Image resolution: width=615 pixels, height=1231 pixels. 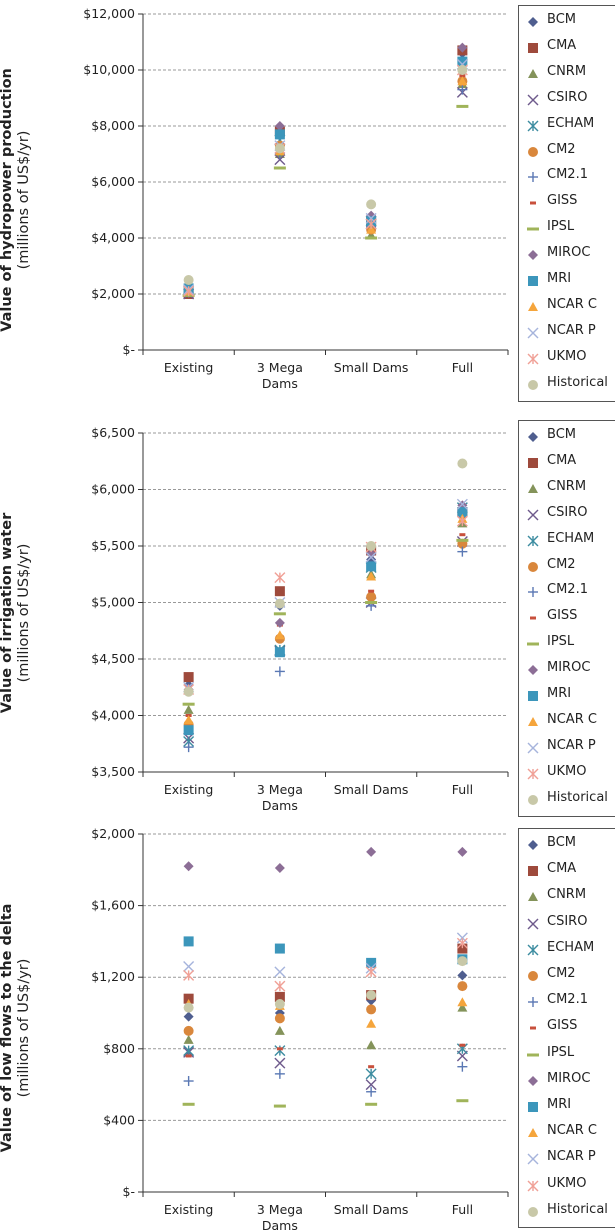 What do you see at coordinates (561, 434) in the screenshot?
I see `legend-label: BCM` at bounding box center [561, 434].